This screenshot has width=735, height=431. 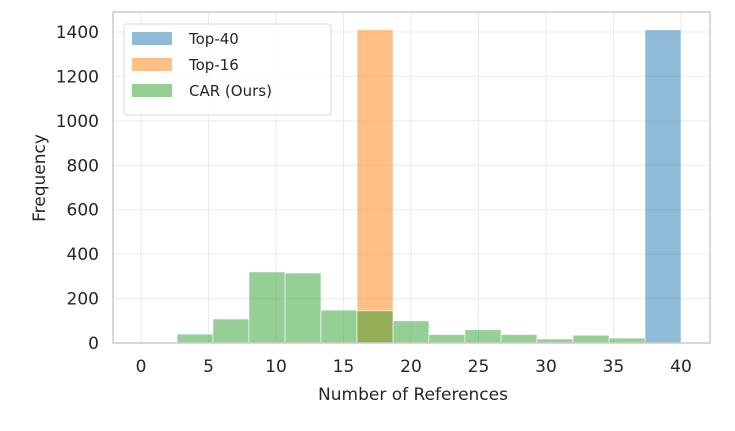 What do you see at coordinates (208, 367) in the screenshot?
I see `x-tick-label: 5` at bounding box center [208, 367].